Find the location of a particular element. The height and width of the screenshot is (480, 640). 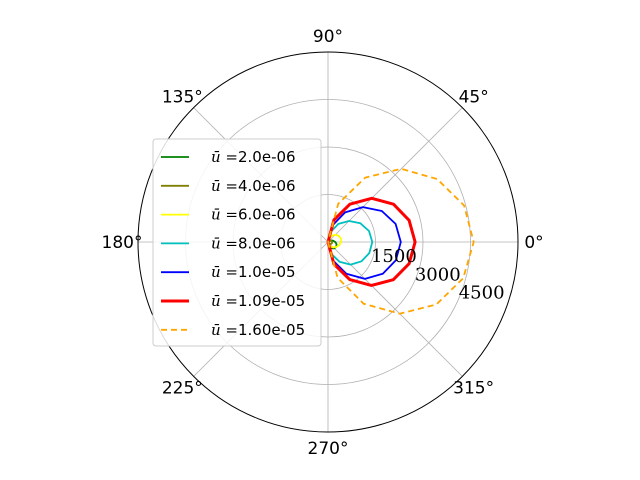

legend-entry: ū =1.60e-05 is located at coordinates (258, 330).